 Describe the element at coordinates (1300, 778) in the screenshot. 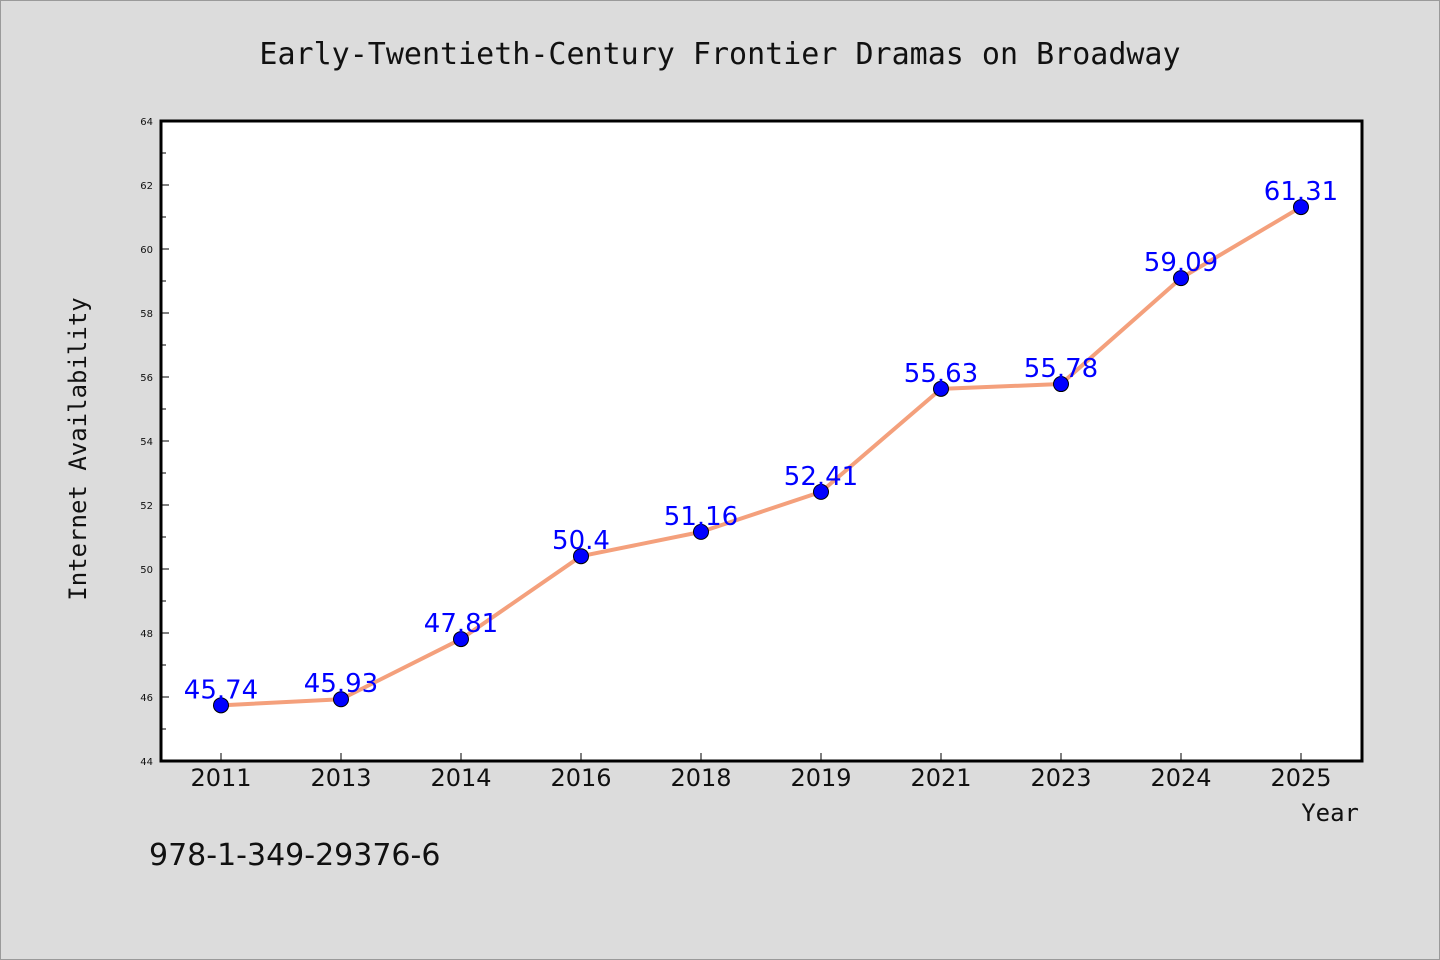

I see `x-tick-label: 2025` at that location.